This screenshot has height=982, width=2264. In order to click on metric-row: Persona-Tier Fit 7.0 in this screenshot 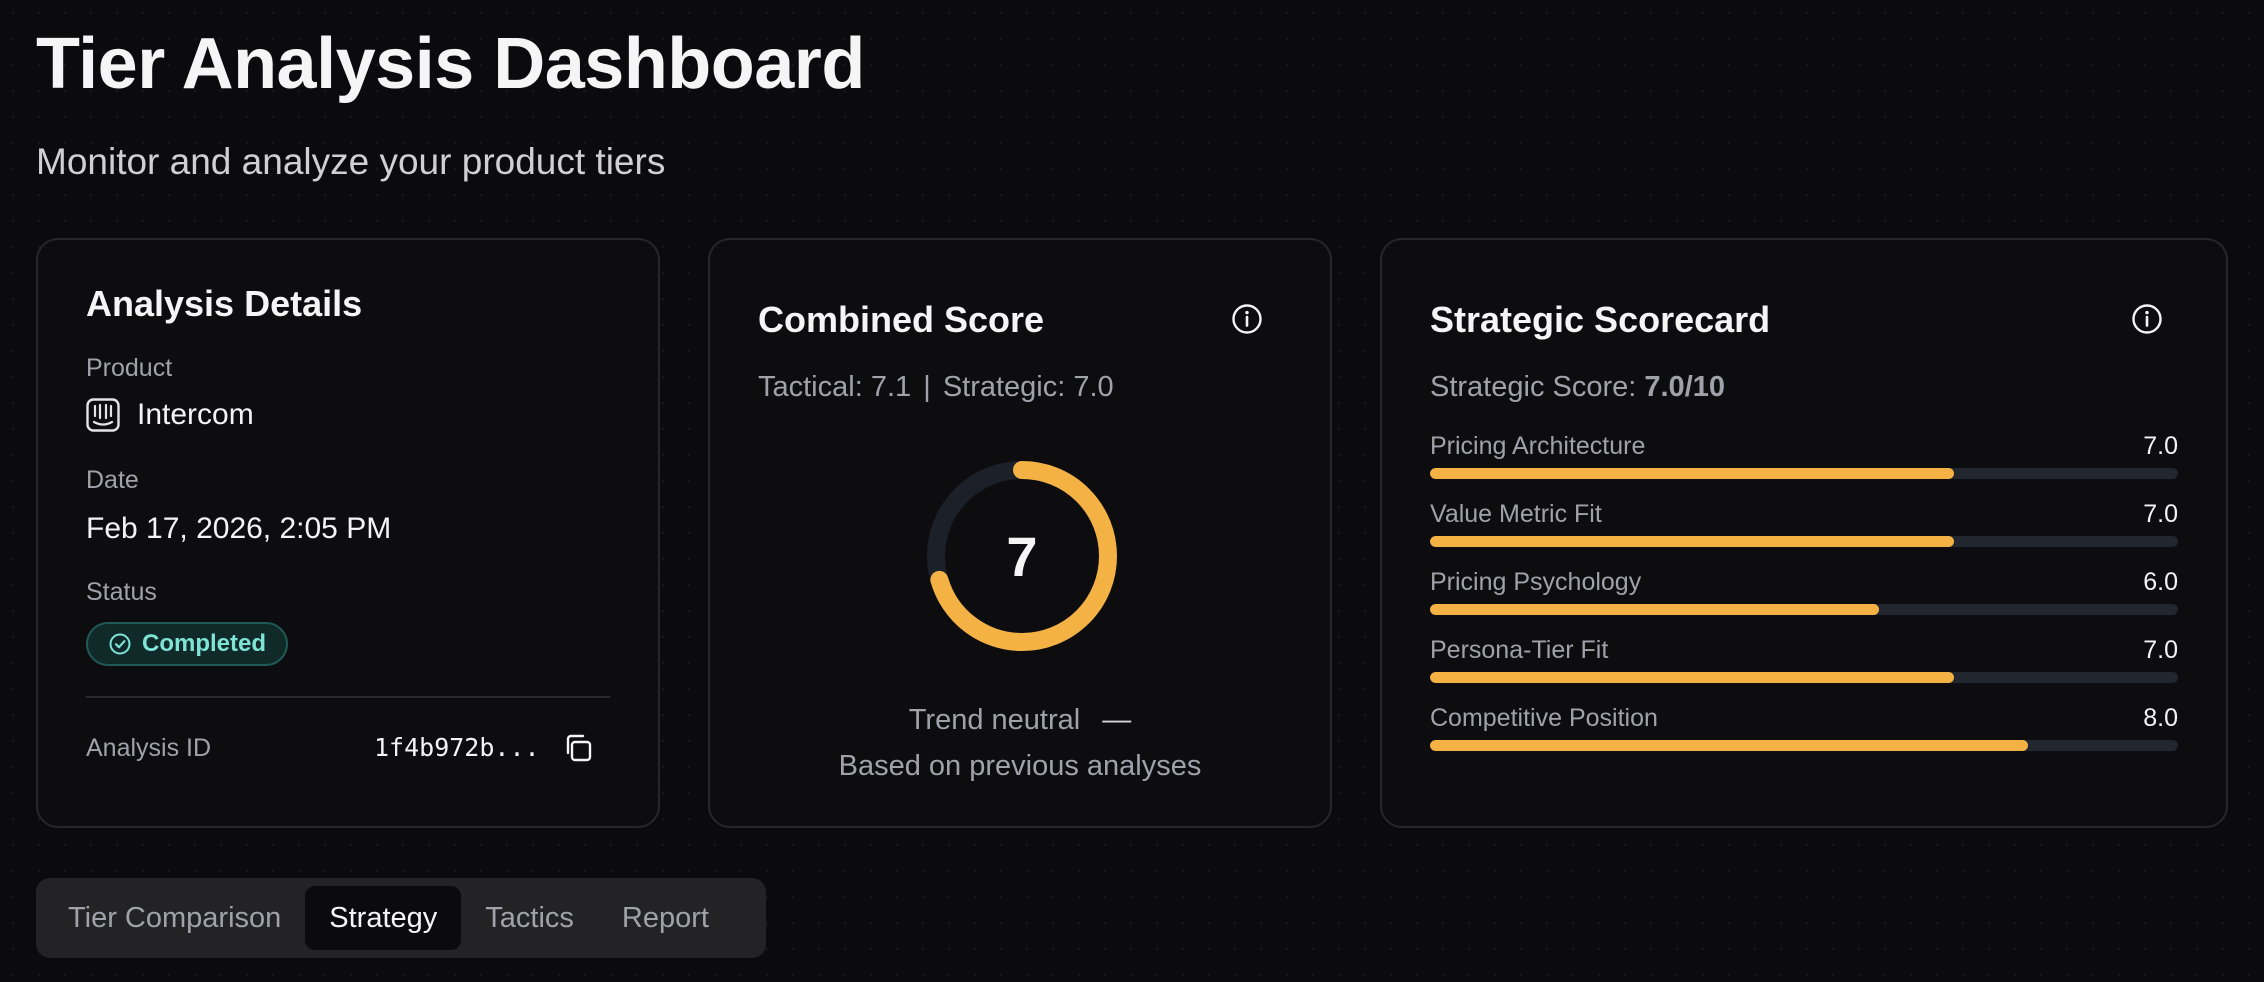, I will do `click(1804, 659)`.